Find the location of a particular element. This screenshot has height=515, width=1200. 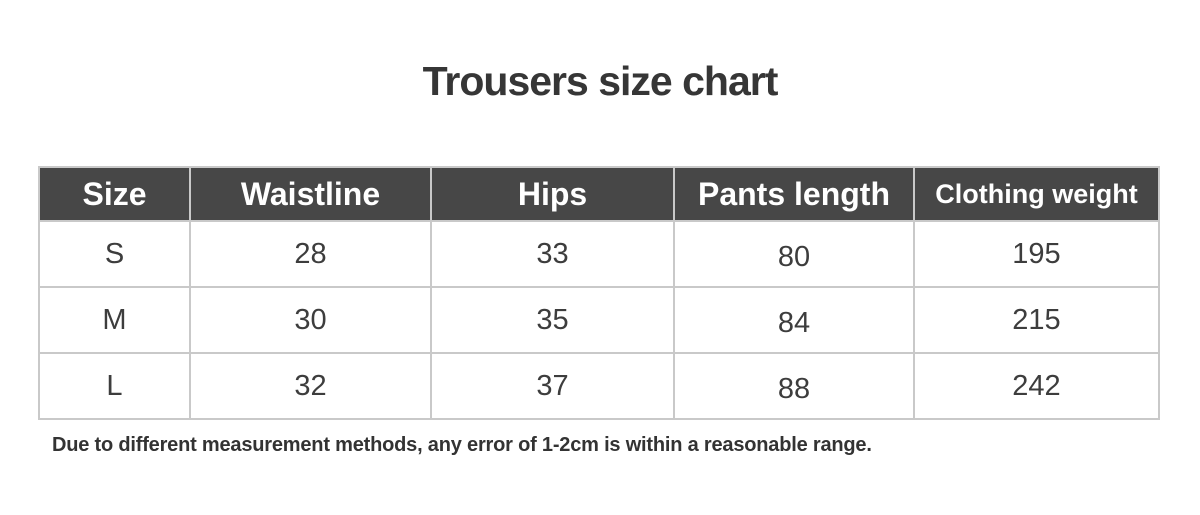

cell-waistline: 30 is located at coordinates (310, 320).